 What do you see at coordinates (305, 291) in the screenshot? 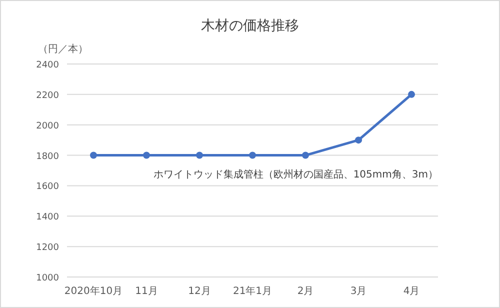
I see `x-tick-label: 2月` at bounding box center [305, 291].